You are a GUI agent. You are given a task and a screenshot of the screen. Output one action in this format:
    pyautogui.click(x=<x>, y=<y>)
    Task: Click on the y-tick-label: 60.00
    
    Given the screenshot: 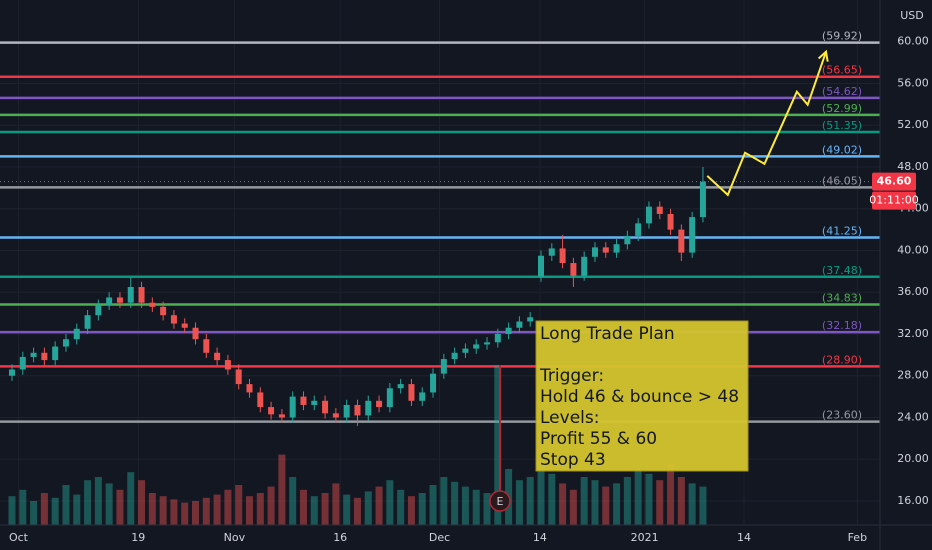 What is the action you would take?
    pyautogui.click(x=913, y=41)
    